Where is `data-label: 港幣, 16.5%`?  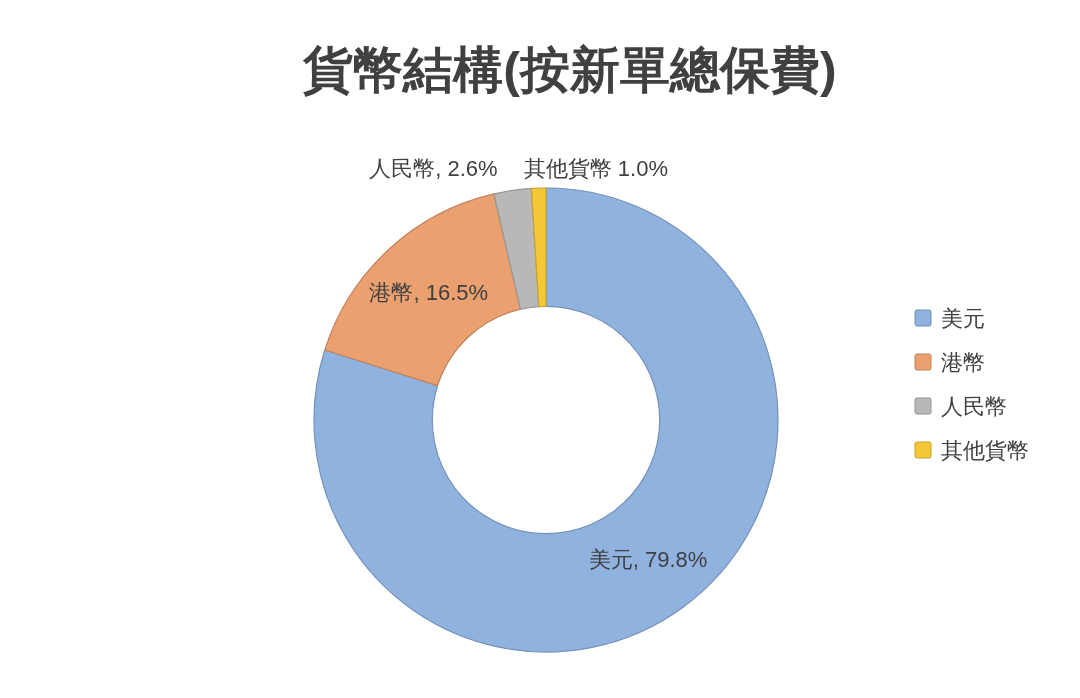 data-label: 港幣, 16.5% is located at coordinates (429, 293).